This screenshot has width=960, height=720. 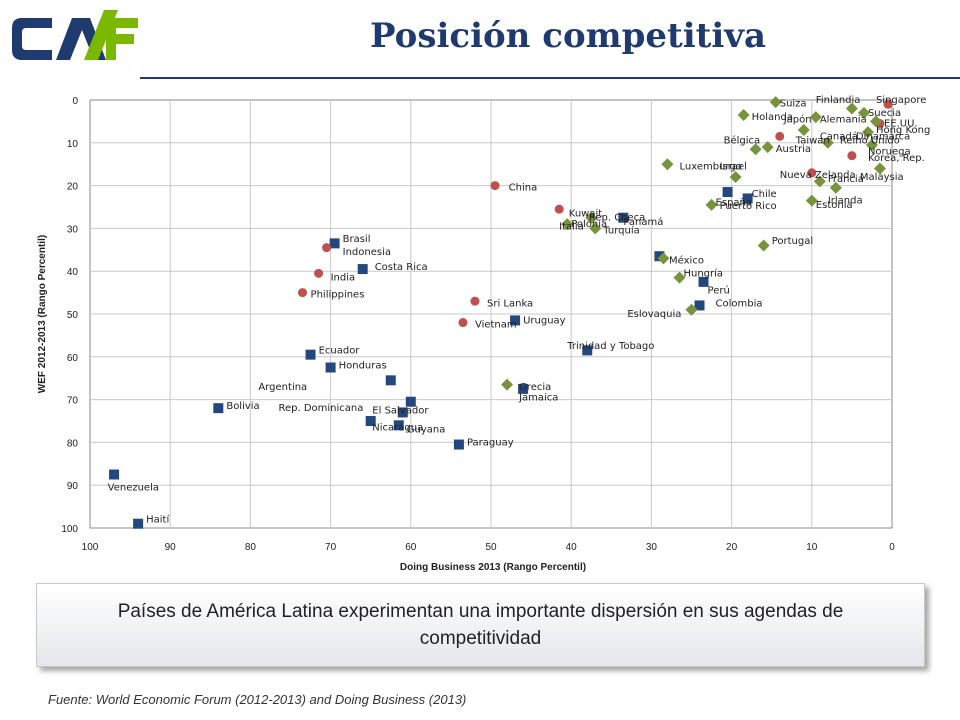 What do you see at coordinates (812, 141) in the screenshot?
I see `point-label: Taiwan` at bounding box center [812, 141].